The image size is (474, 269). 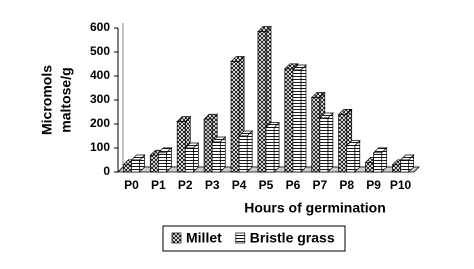 What do you see at coordinates (319, 185) in the screenshot?
I see `x-tick-label: P7` at bounding box center [319, 185].